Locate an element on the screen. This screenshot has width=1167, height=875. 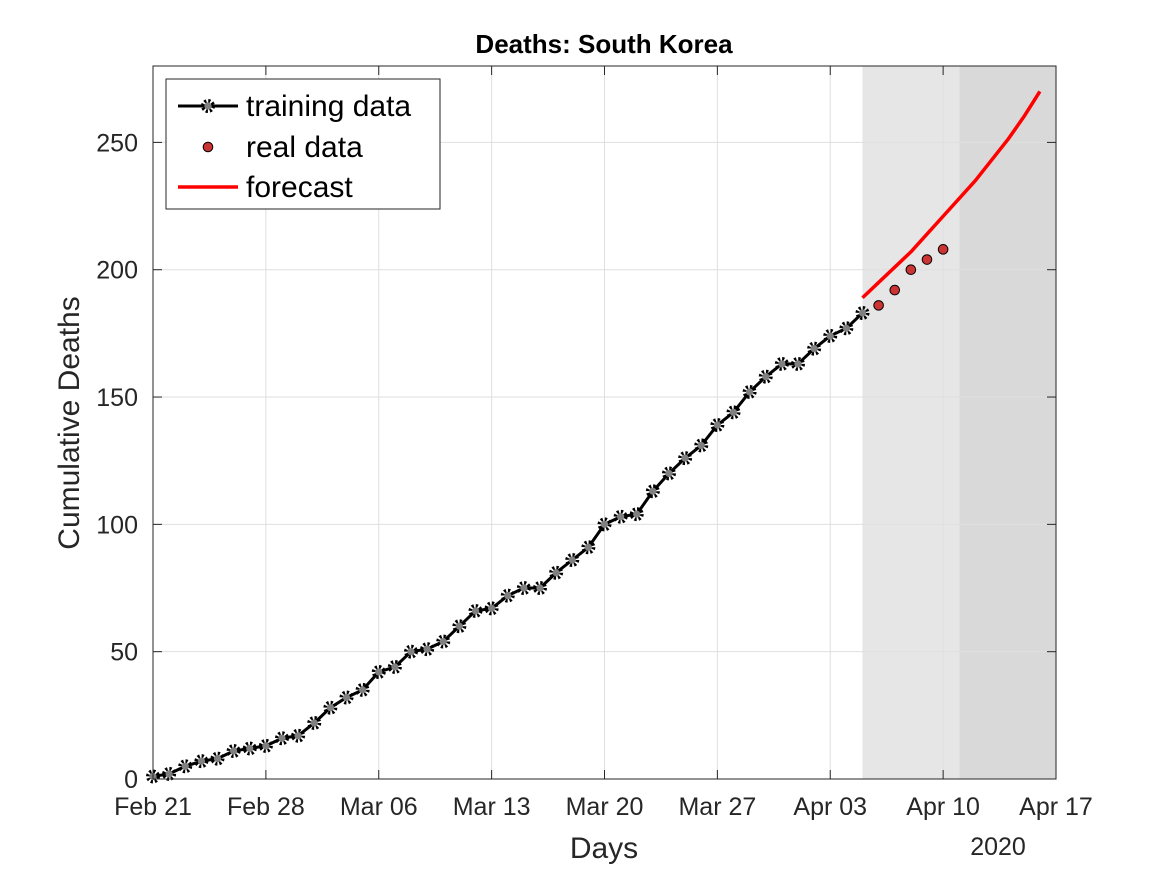
legend-item: real data is located at coordinates (282, 147).